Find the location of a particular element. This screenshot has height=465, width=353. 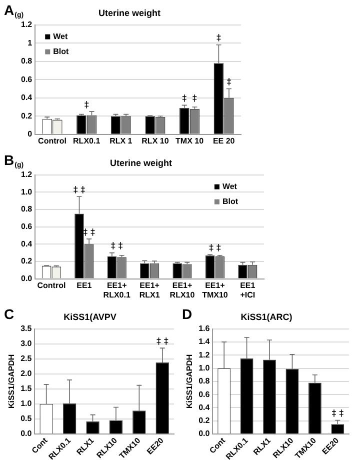

text: D is located at coordinates (187, 314).